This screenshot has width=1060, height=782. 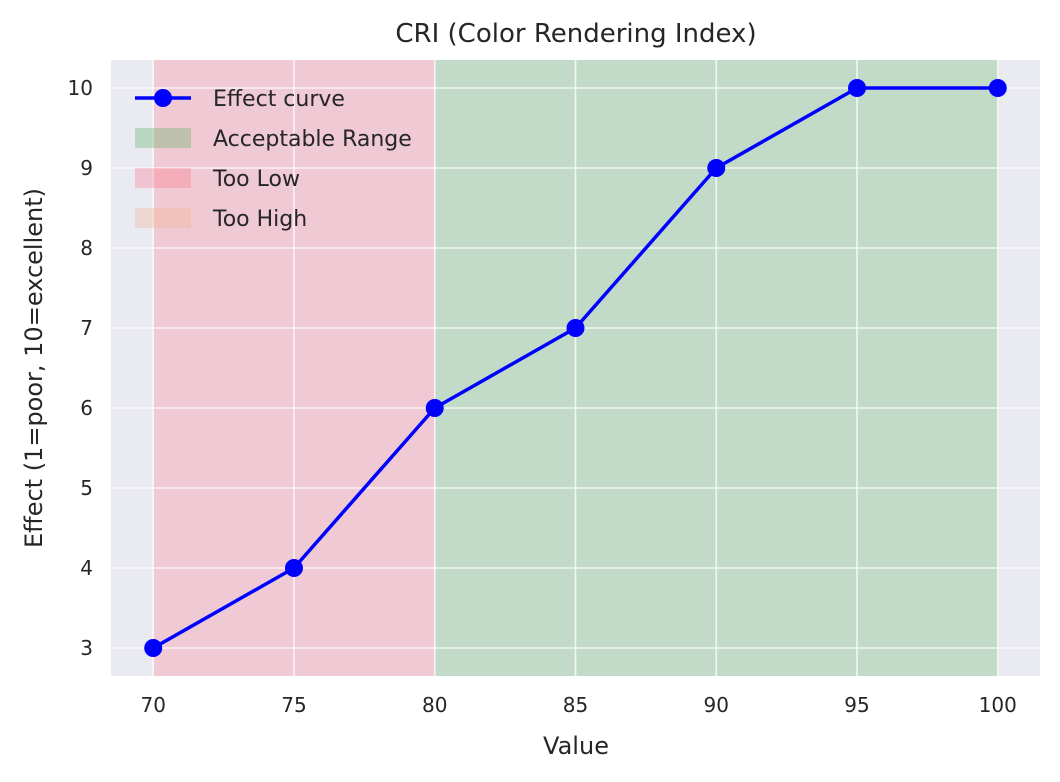 What do you see at coordinates (86, 648) in the screenshot?
I see `y-tick-label: 3` at bounding box center [86, 648].